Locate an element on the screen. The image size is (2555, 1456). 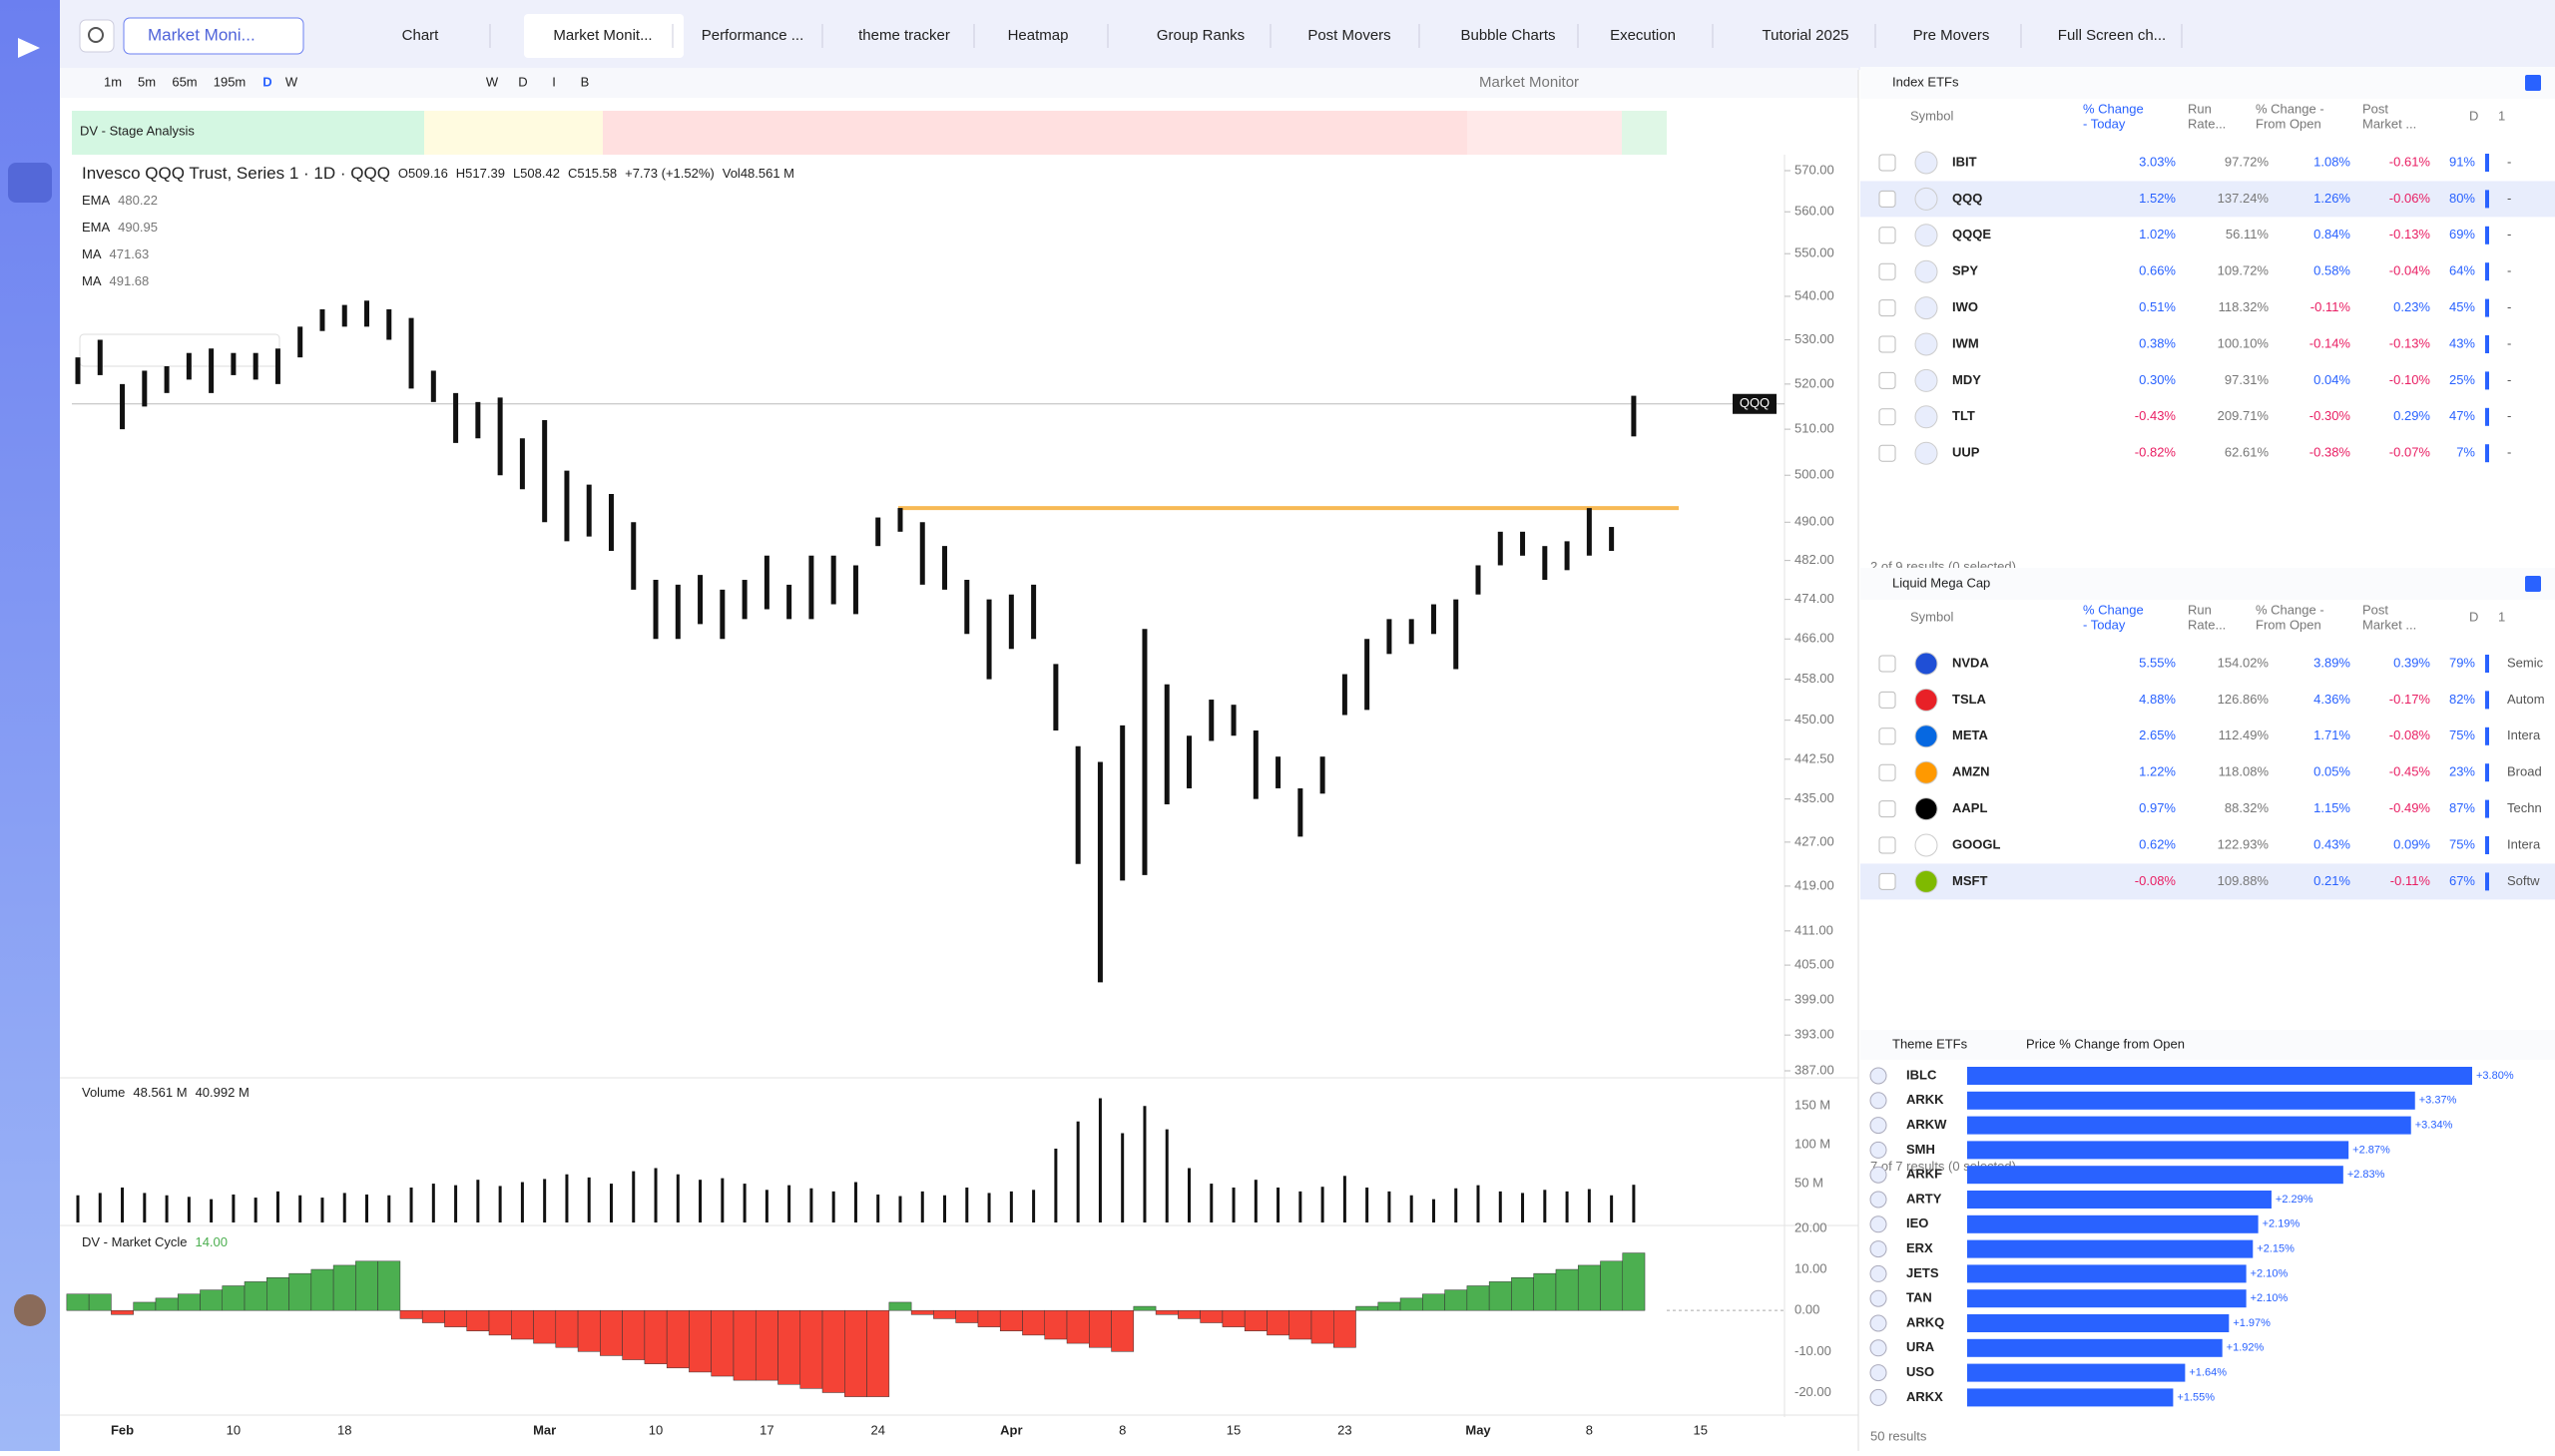
cell: 154.02% is located at coordinates (2244, 662).